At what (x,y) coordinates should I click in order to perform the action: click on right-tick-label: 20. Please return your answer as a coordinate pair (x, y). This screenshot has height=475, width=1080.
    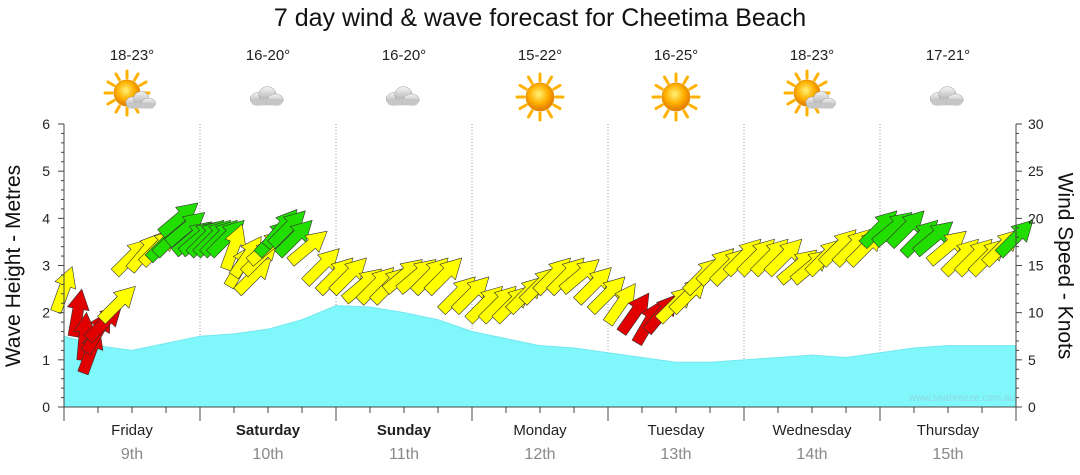
    Looking at the image, I should click on (1036, 218).